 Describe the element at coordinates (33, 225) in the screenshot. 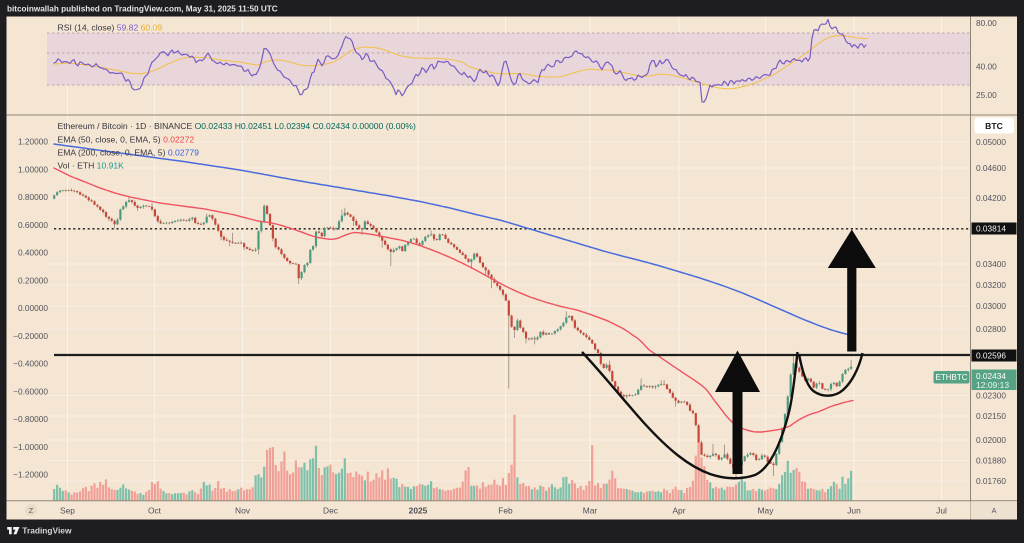

I see `svg-text: 0.60000` at that location.